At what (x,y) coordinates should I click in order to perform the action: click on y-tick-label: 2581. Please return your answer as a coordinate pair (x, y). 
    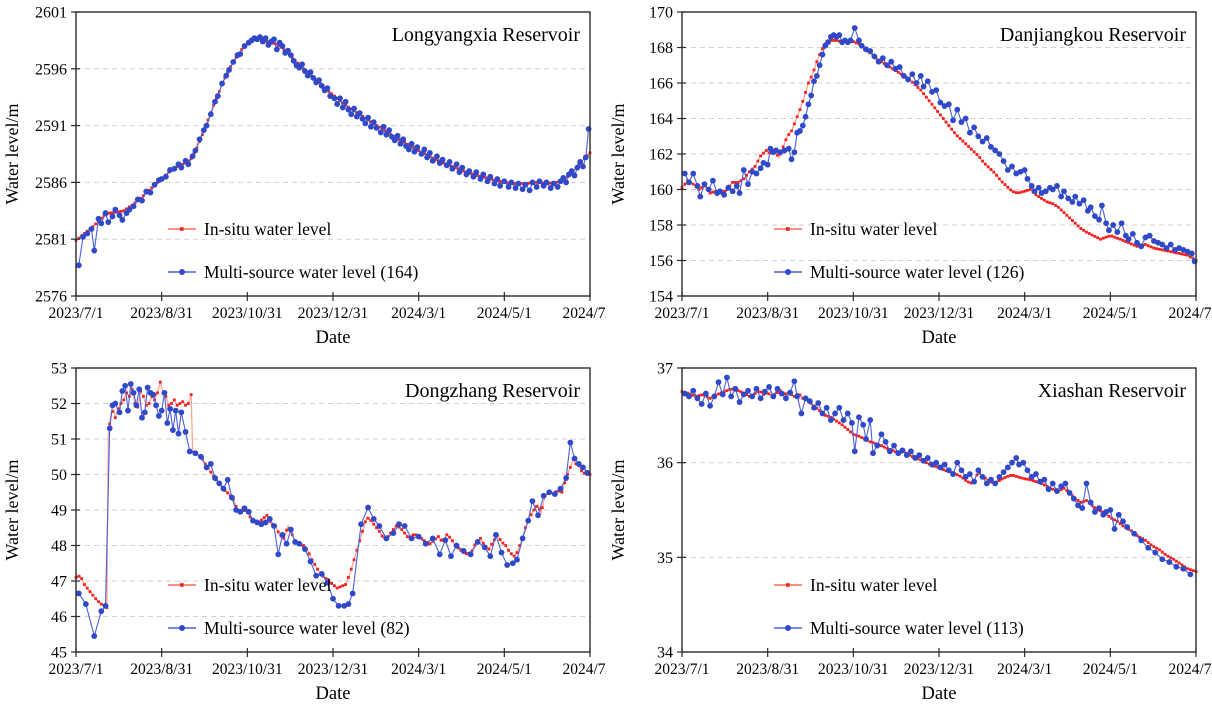
    Looking at the image, I should click on (51, 240).